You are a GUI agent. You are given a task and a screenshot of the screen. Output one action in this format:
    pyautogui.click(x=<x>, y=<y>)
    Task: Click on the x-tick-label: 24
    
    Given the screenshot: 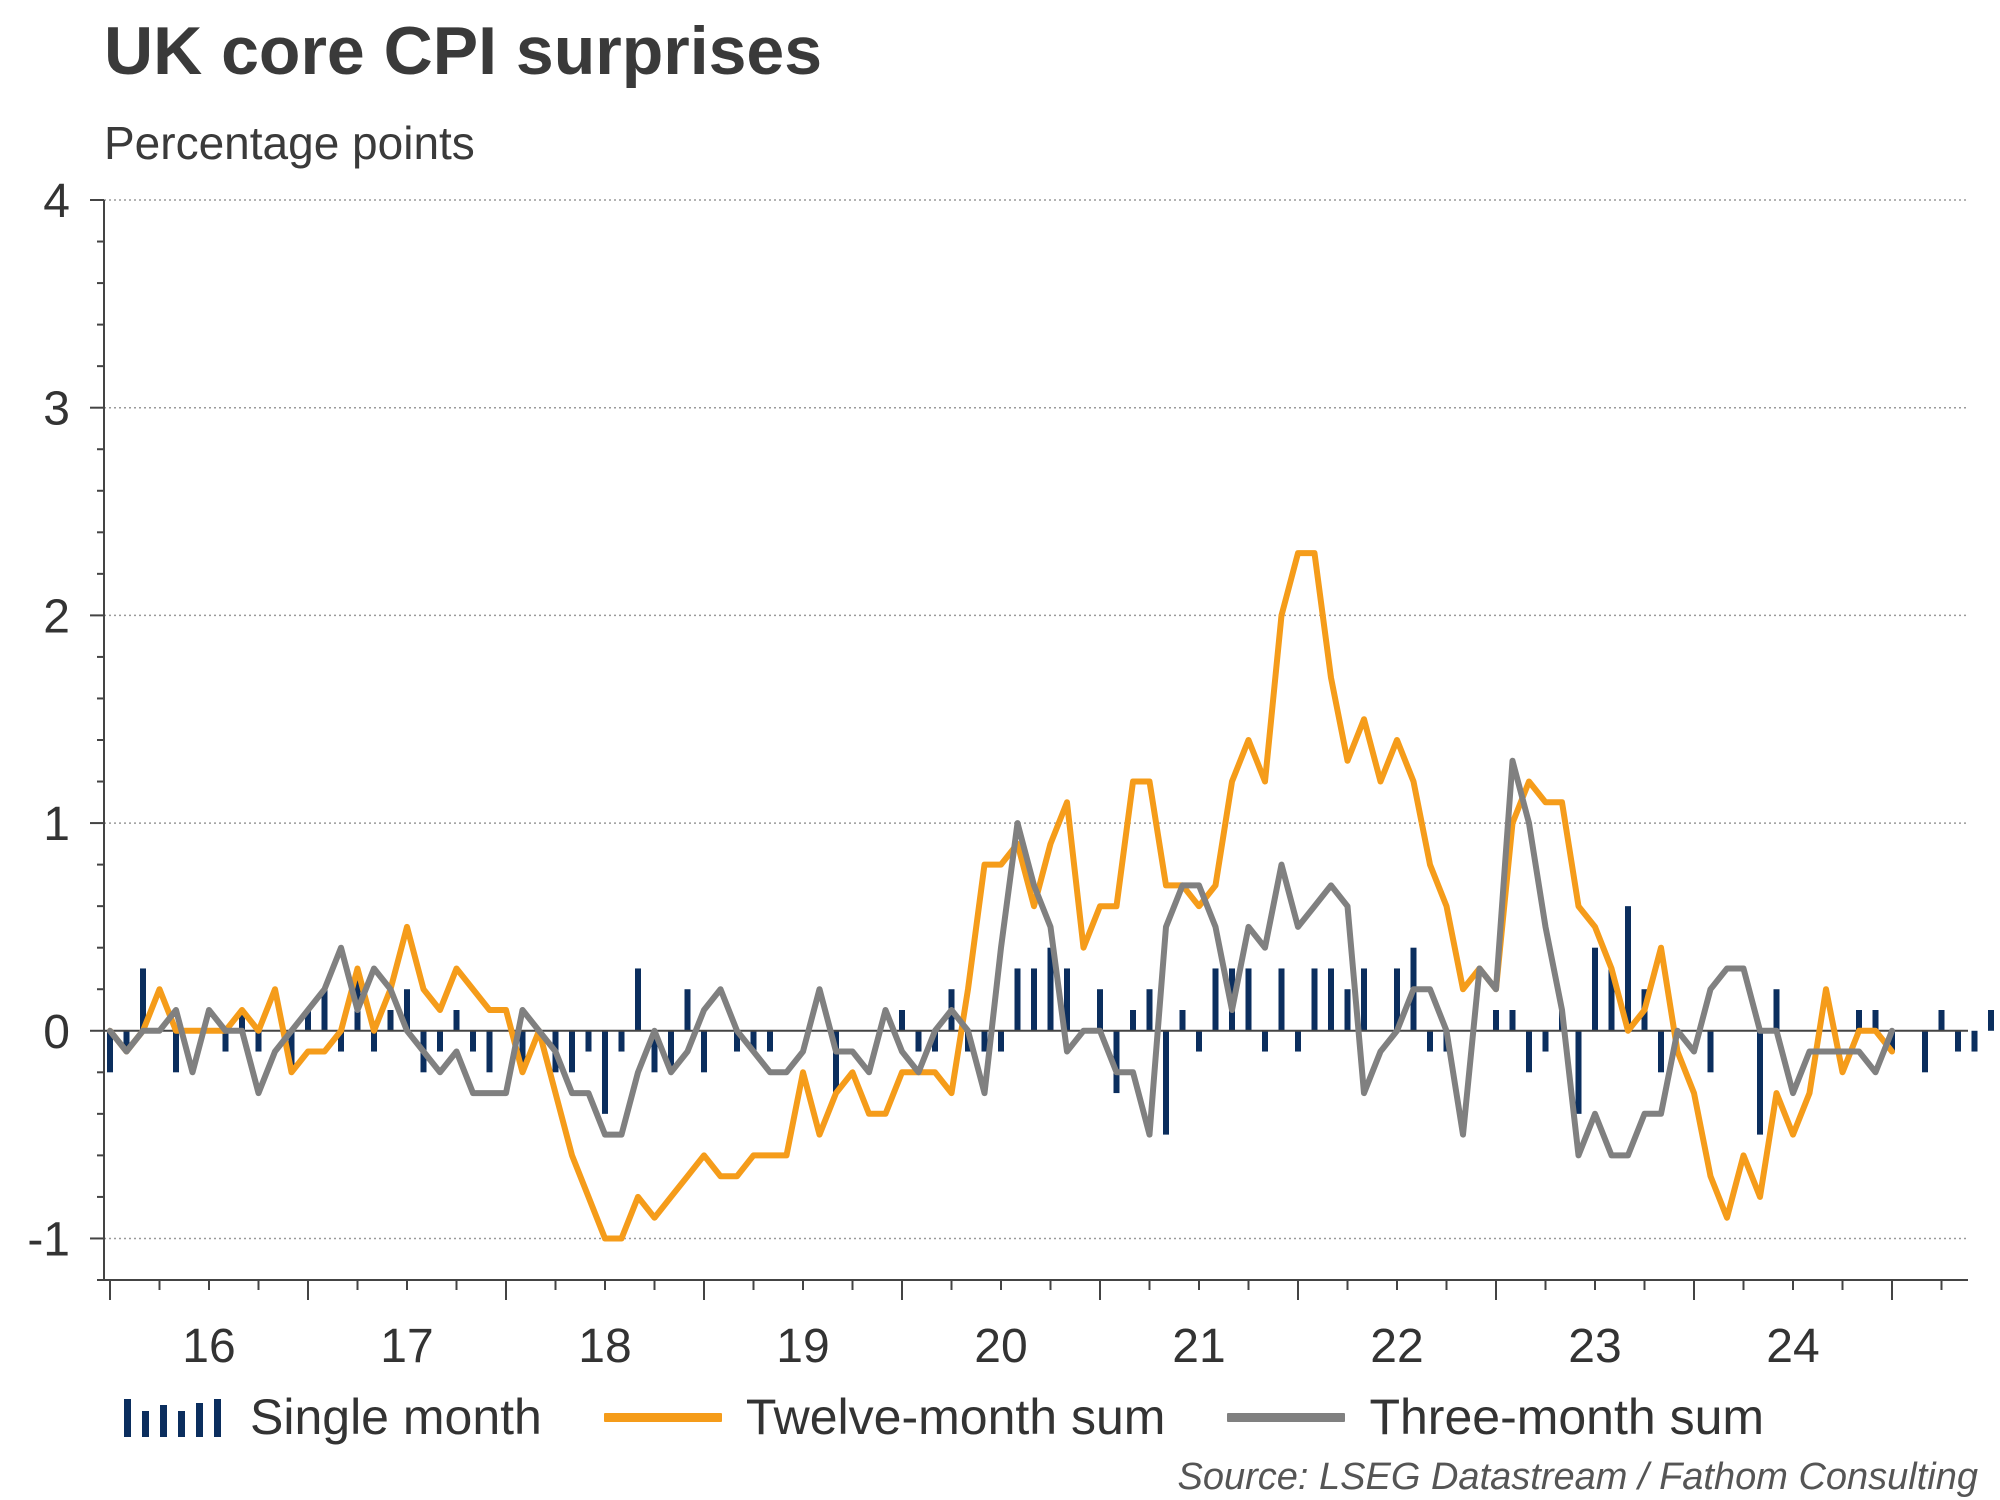 What is the action you would take?
    pyautogui.click(x=1792, y=1346)
    